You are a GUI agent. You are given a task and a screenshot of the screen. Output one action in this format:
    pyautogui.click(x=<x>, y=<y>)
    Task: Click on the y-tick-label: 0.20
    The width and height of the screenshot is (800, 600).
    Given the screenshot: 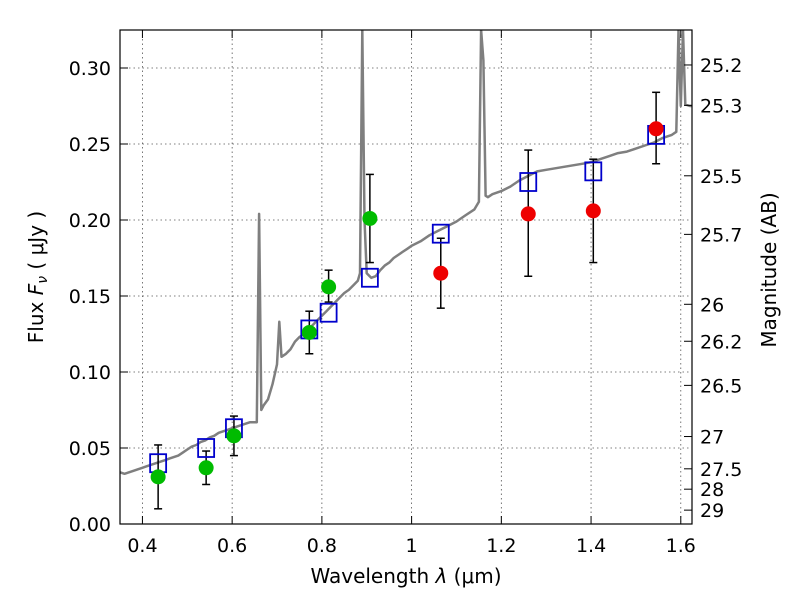 What is the action you would take?
    pyautogui.click(x=90, y=221)
    